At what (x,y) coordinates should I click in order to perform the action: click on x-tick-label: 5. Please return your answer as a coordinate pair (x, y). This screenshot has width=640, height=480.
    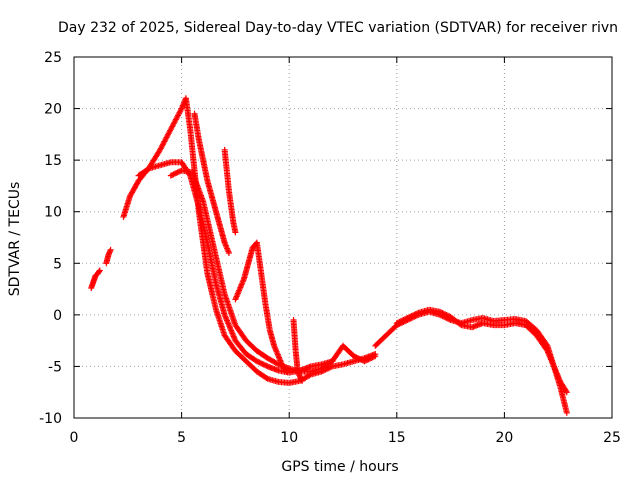
    Looking at the image, I should click on (181, 438).